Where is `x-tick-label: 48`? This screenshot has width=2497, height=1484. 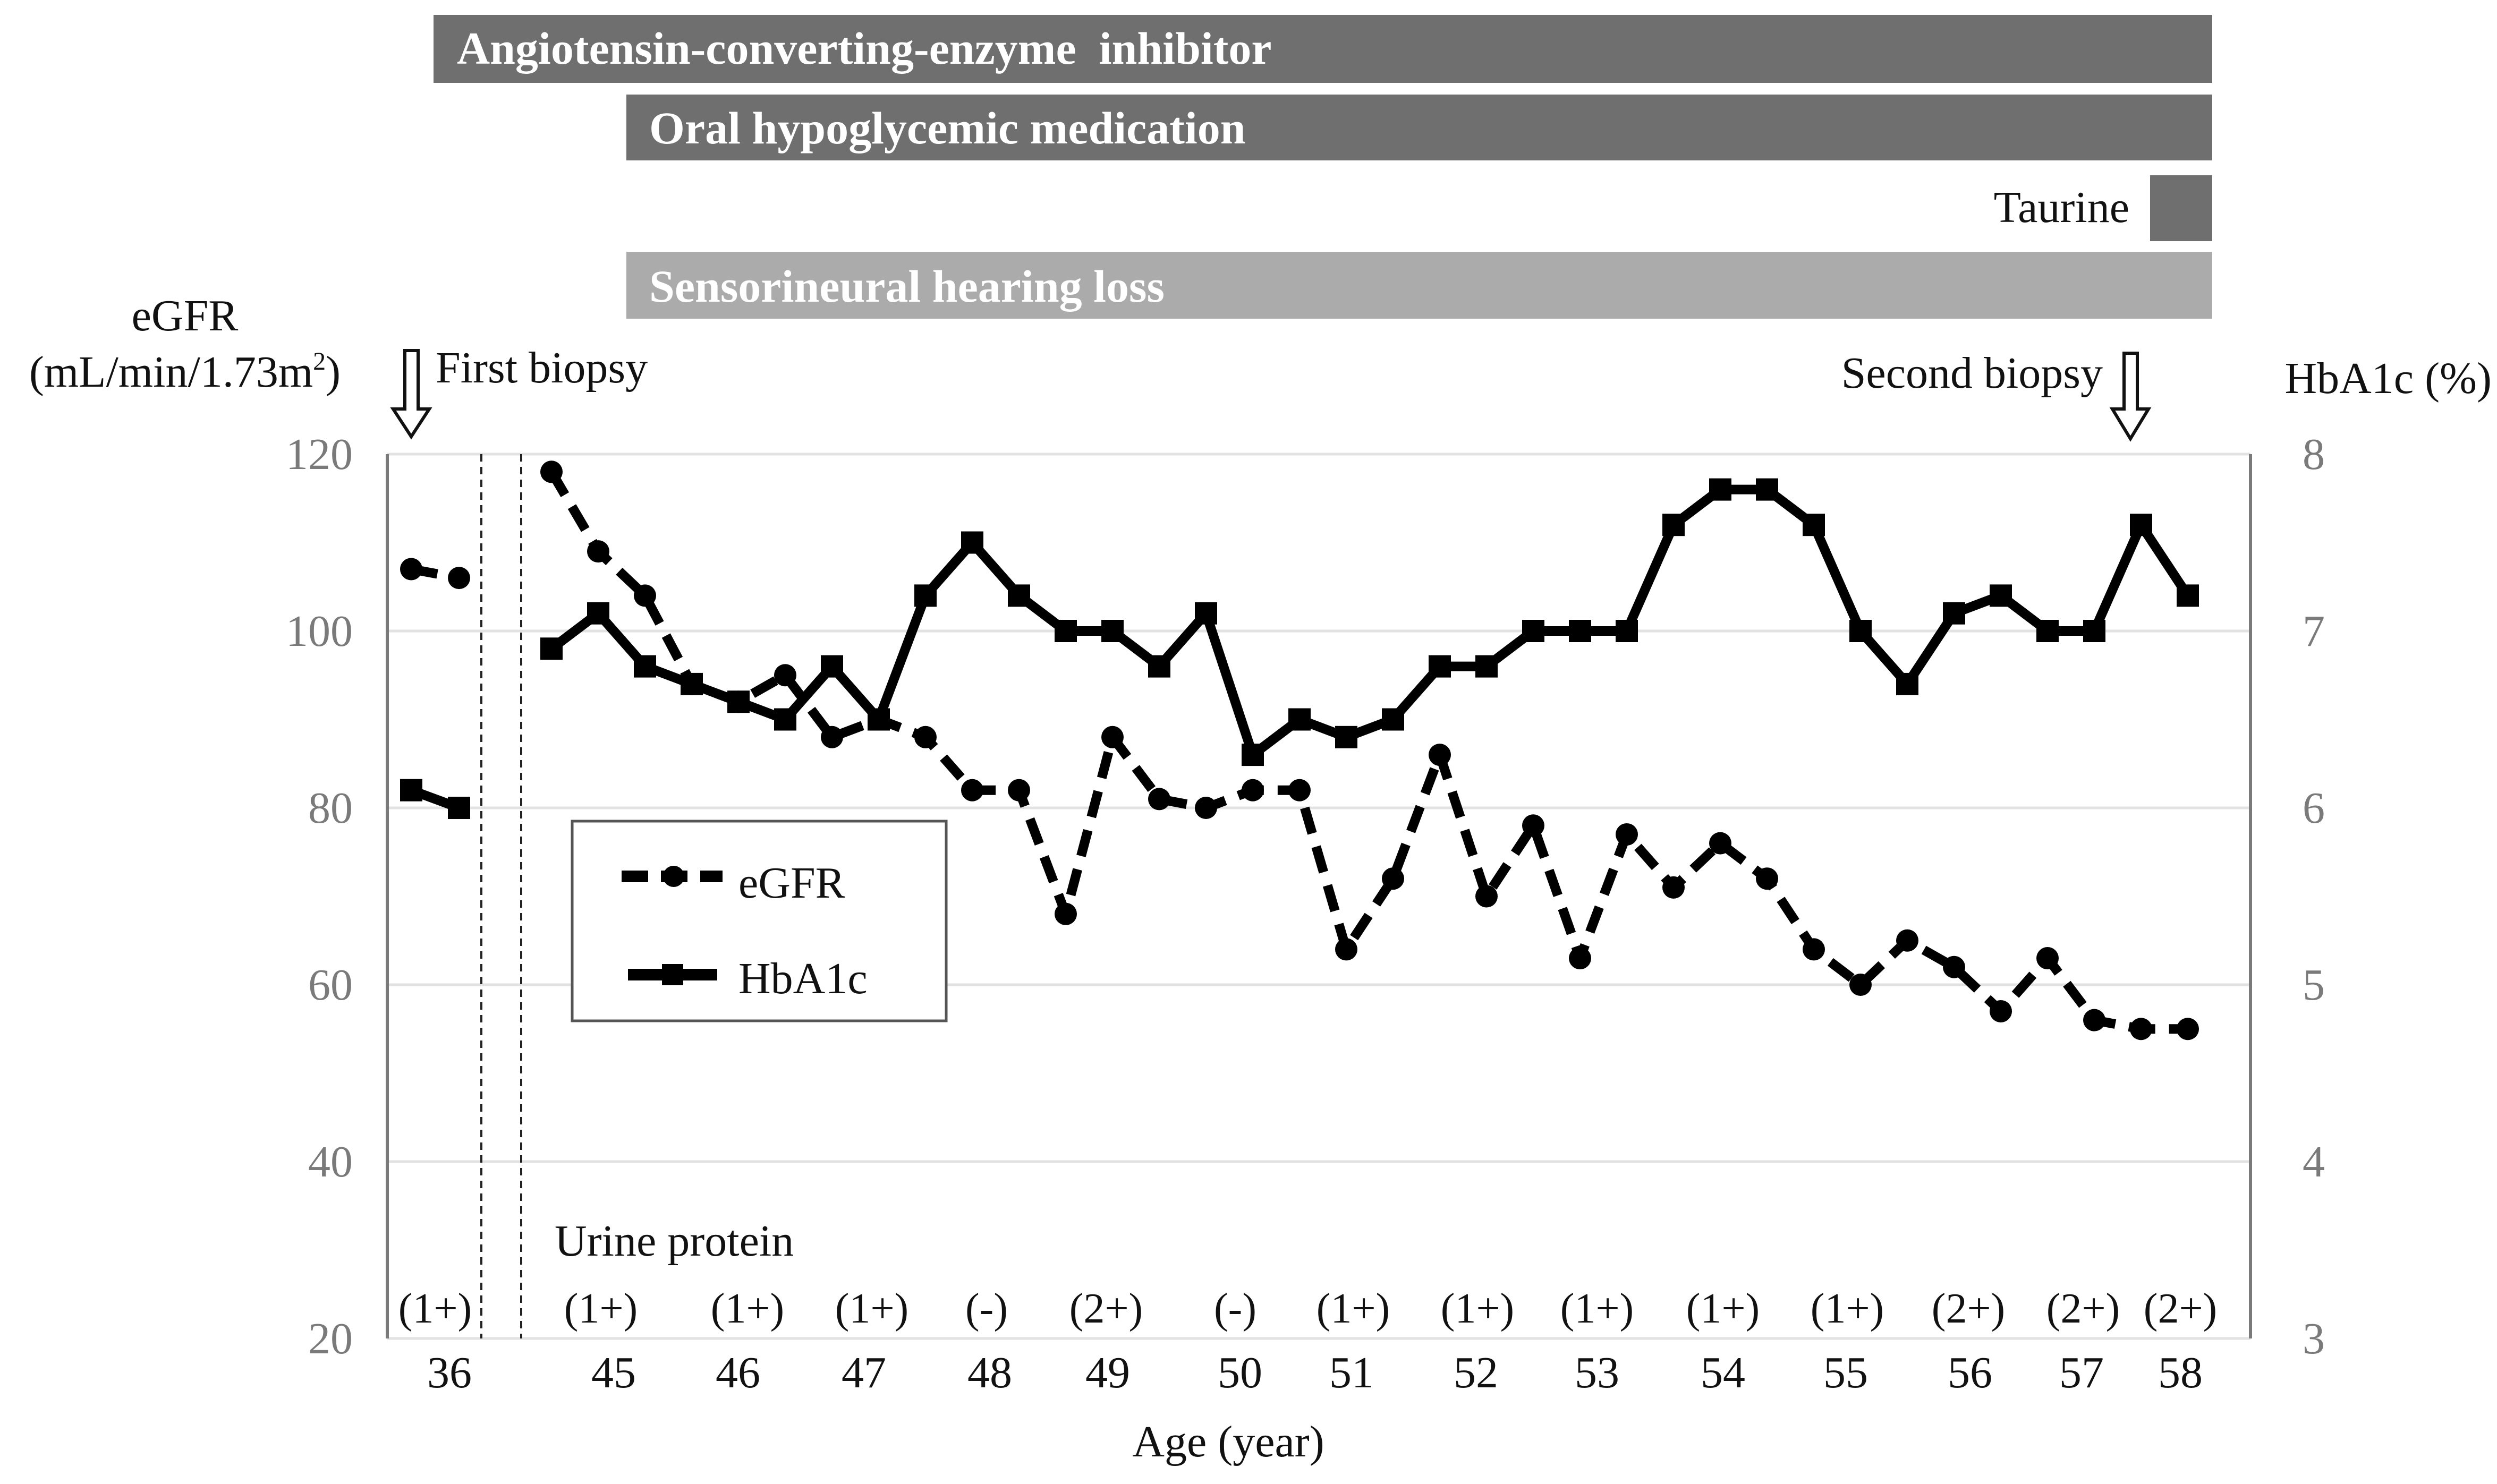 x-tick-label: 48 is located at coordinates (989, 1372).